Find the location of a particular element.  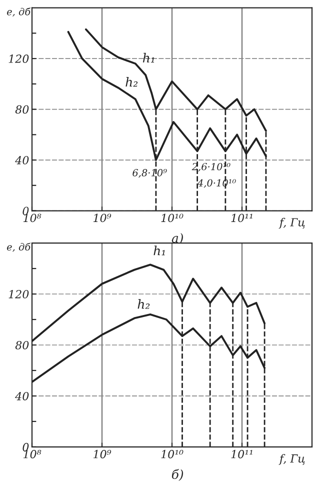

text: б) is located at coordinates (178, 475).